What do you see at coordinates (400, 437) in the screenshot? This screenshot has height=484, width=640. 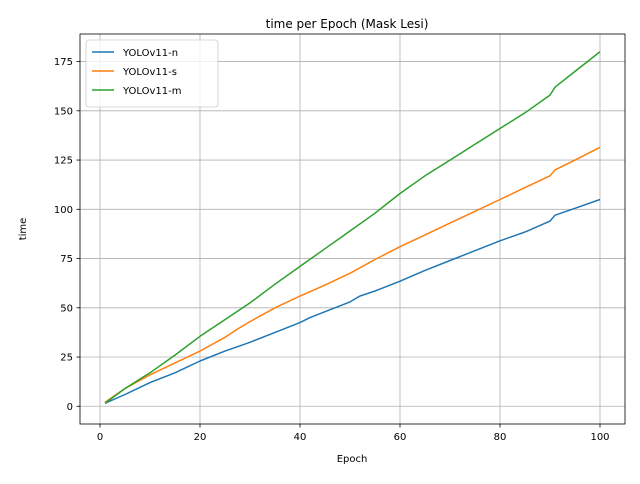 I see `x-tick-label: 60` at bounding box center [400, 437].